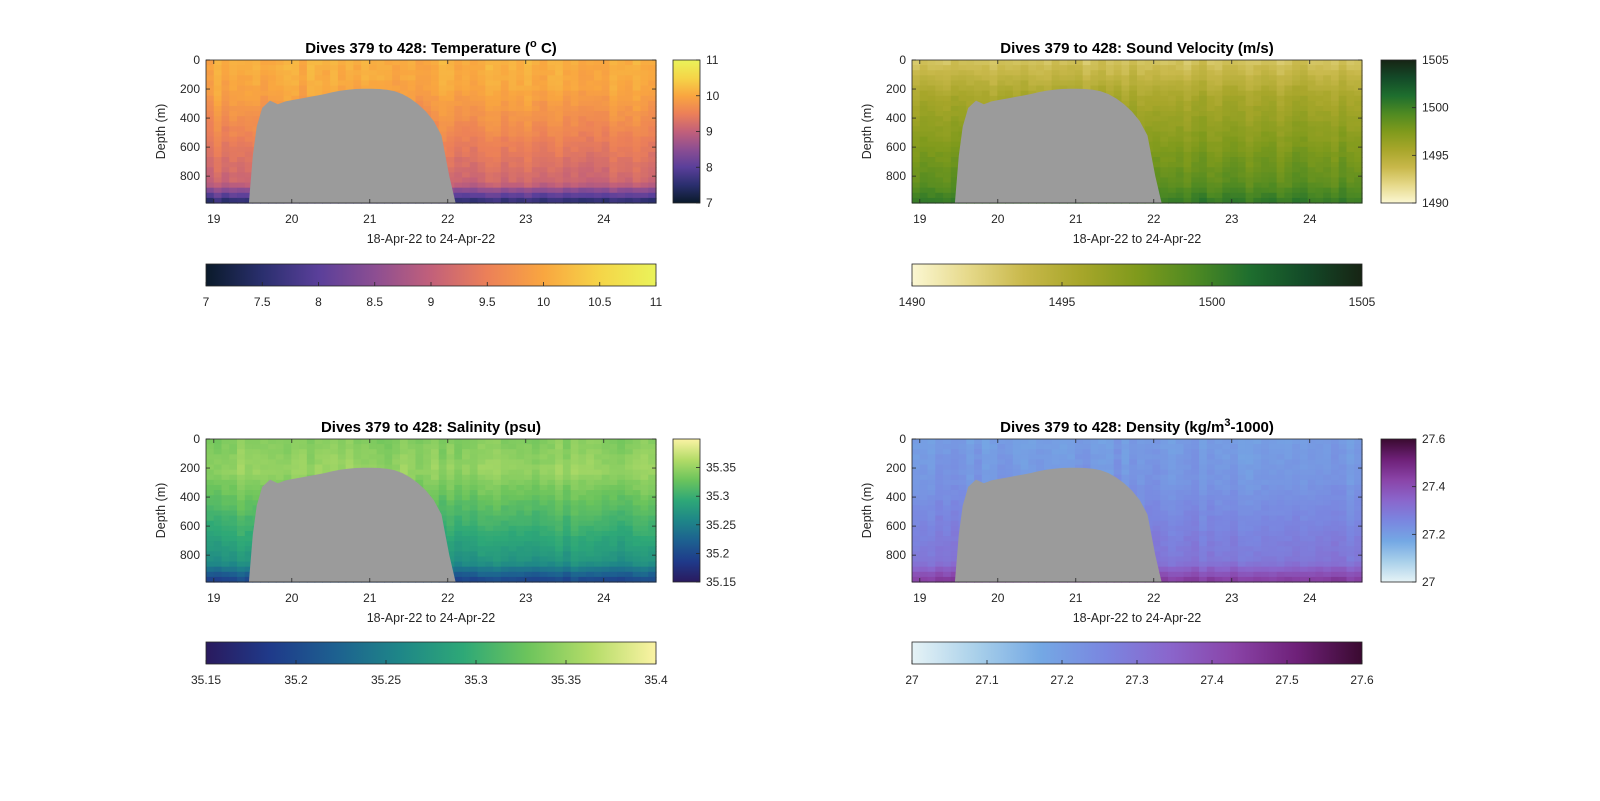 The width and height of the screenshot is (1600, 801). What do you see at coordinates (912, 302) in the screenshot?
I see `colorbar-tick-label: 1490` at bounding box center [912, 302].